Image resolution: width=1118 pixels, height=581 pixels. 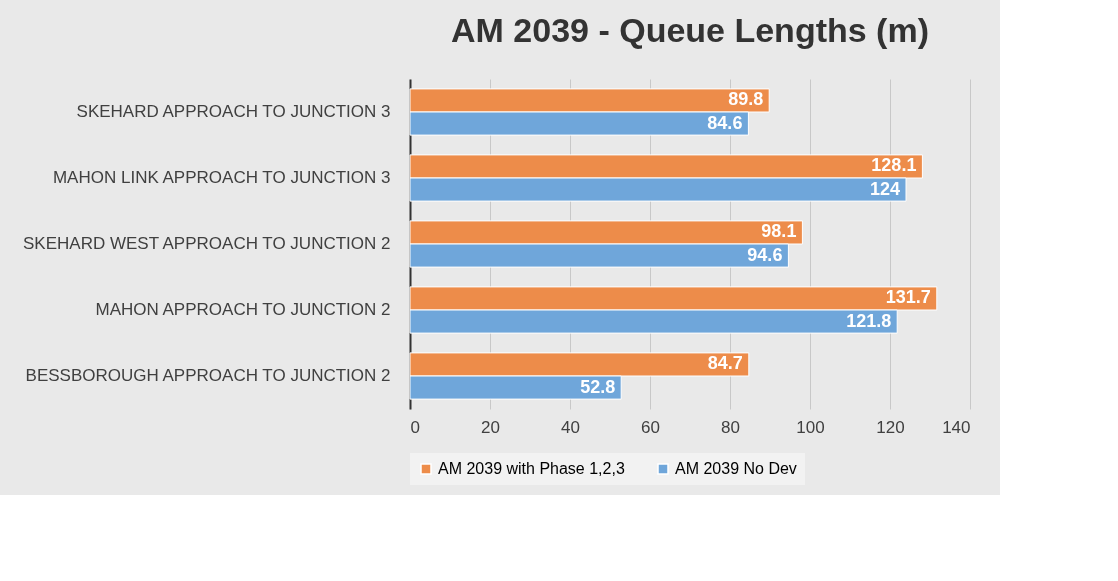 I want to click on x-tick-label: 140, so click(x=956, y=427).